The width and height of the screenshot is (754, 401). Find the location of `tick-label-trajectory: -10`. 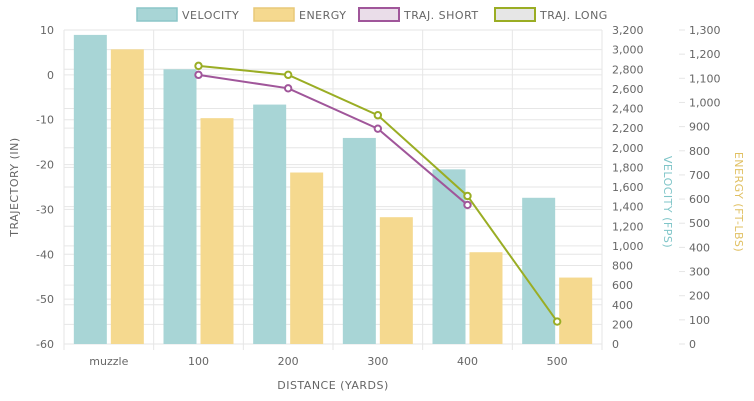

tick-label-trajectory: -10 is located at coordinates (45, 120).